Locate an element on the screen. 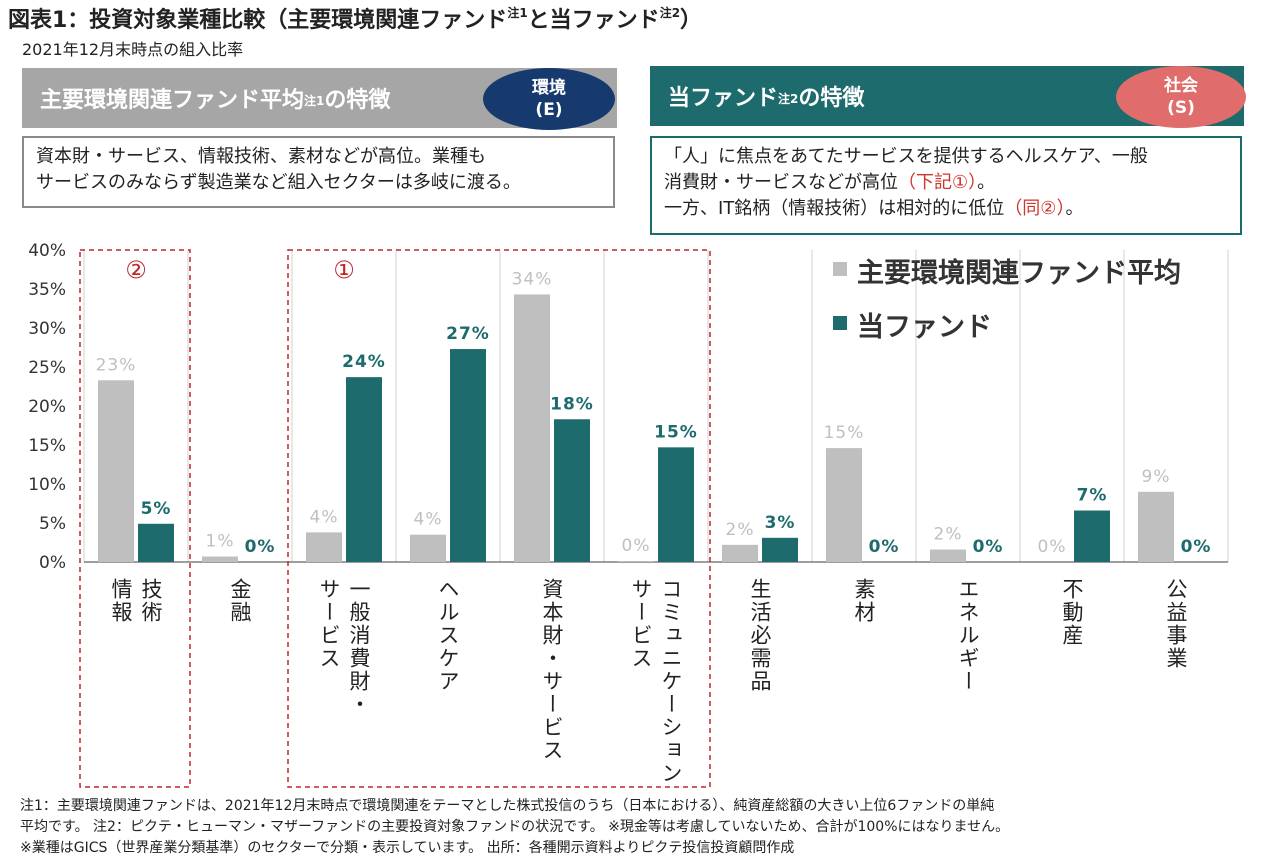  annotation-label-1: ① is located at coordinates (344, 270).